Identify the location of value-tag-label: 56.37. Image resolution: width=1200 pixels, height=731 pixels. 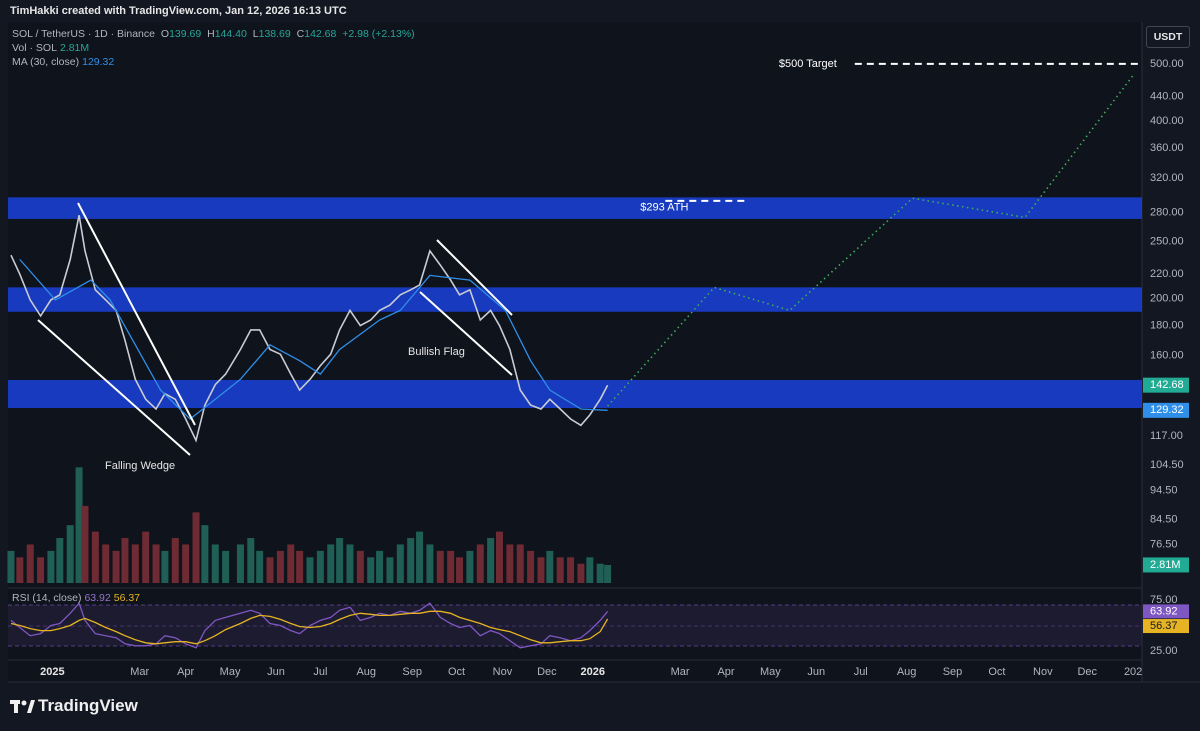
(1164, 626).